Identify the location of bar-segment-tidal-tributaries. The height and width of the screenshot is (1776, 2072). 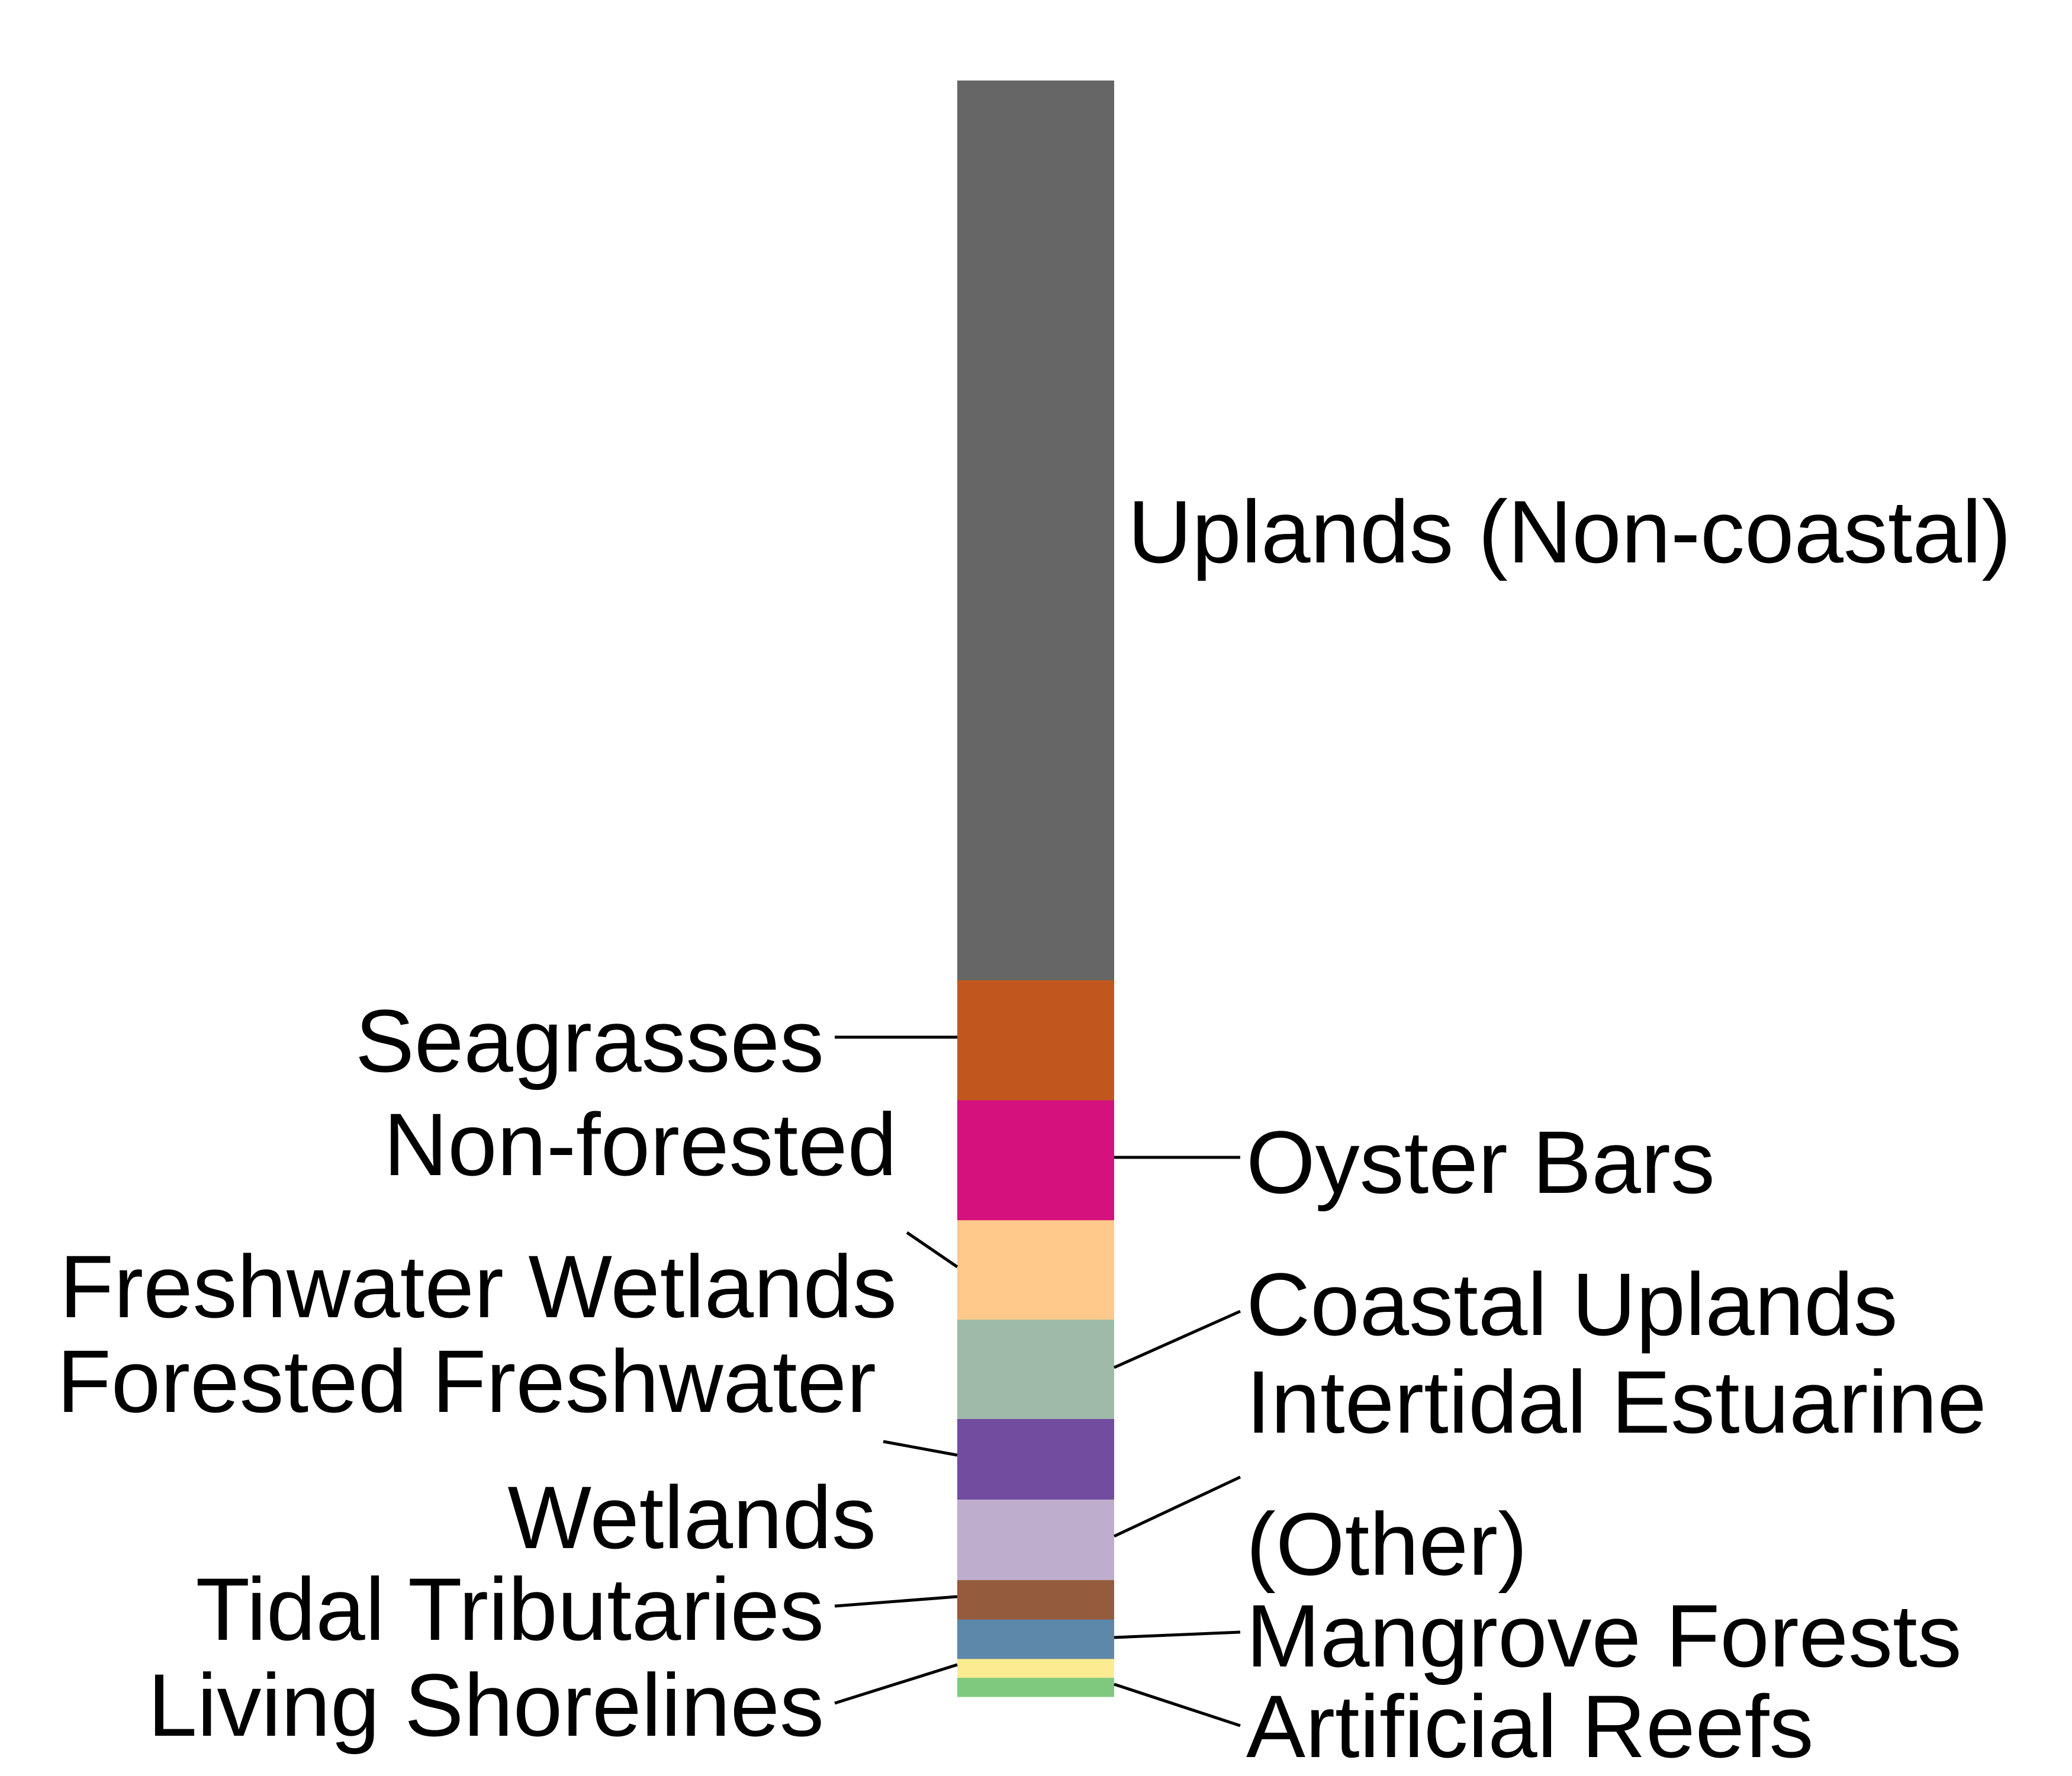
(1035, 1600).